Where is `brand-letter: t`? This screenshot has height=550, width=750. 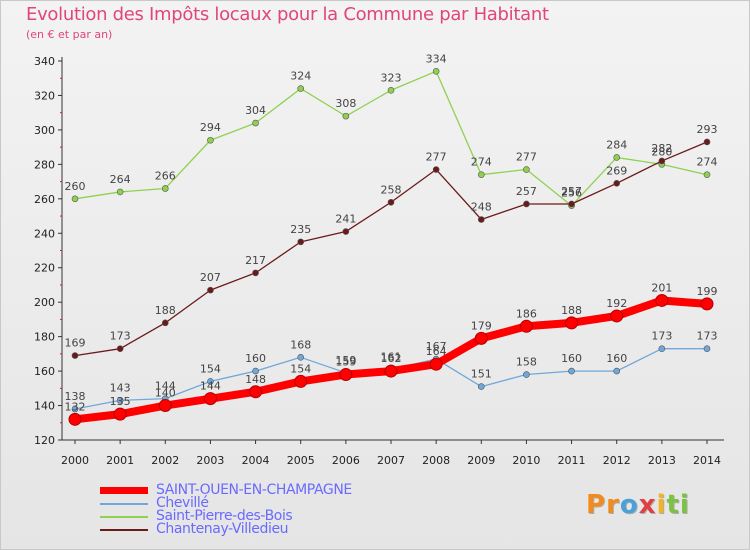 brand-letter: t is located at coordinates (673, 505).